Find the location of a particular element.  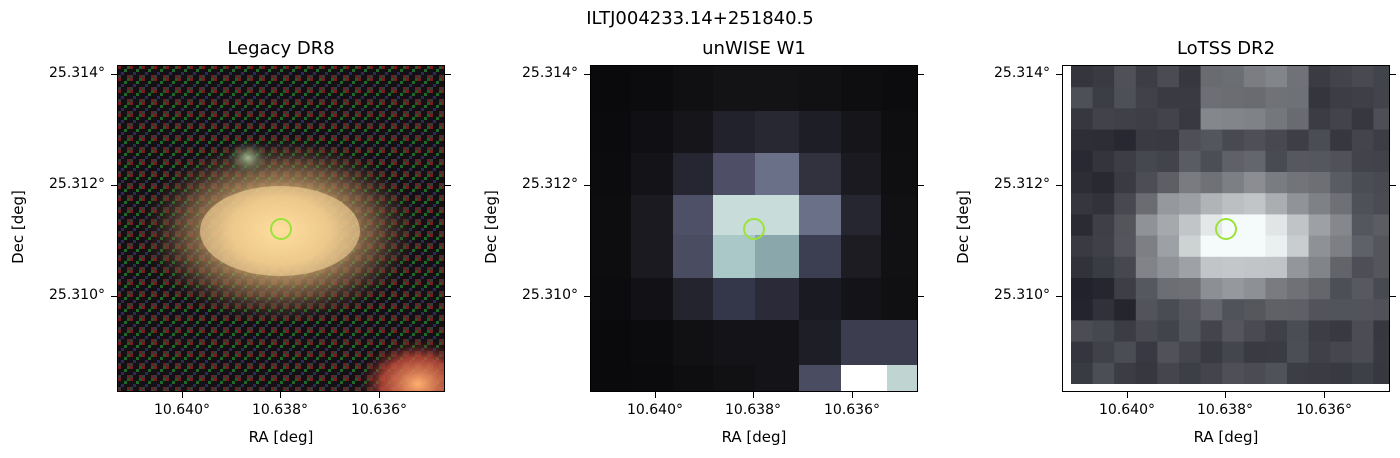

panel-title: unWISE W1 is located at coordinates (754, 48).